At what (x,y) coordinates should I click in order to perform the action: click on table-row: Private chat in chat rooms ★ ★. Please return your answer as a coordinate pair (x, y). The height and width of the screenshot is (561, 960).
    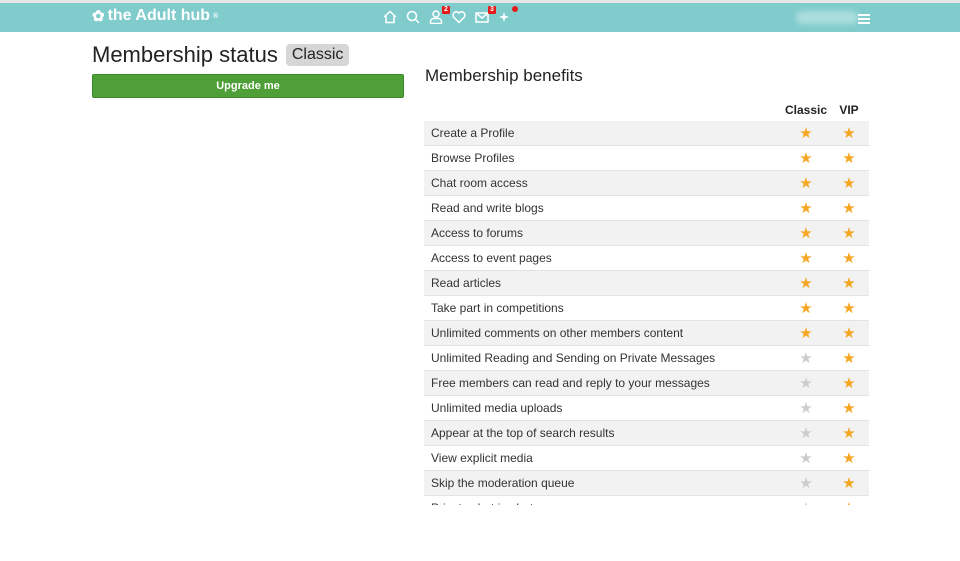
    Looking at the image, I should click on (646, 500).